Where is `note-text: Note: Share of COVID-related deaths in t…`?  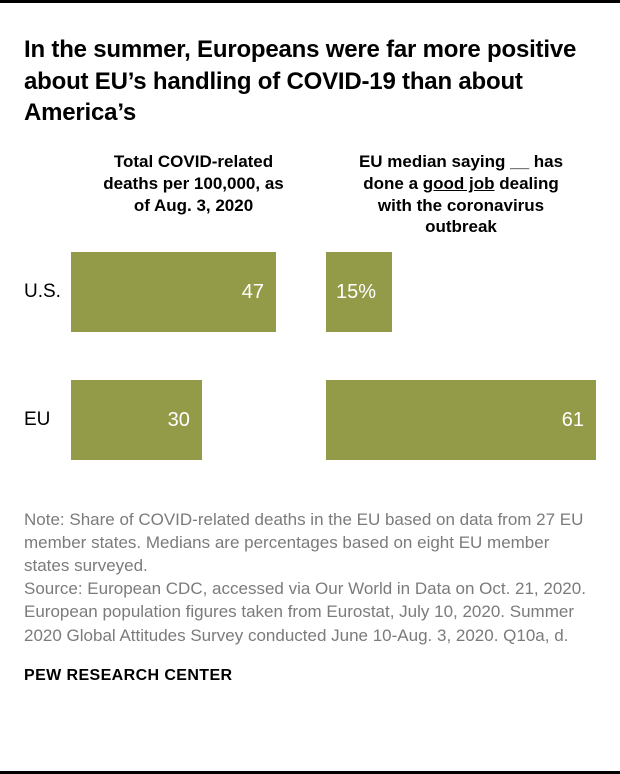
note-text: Note: Share of COVID-related deaths in t… is located at coordinates (304, 543).